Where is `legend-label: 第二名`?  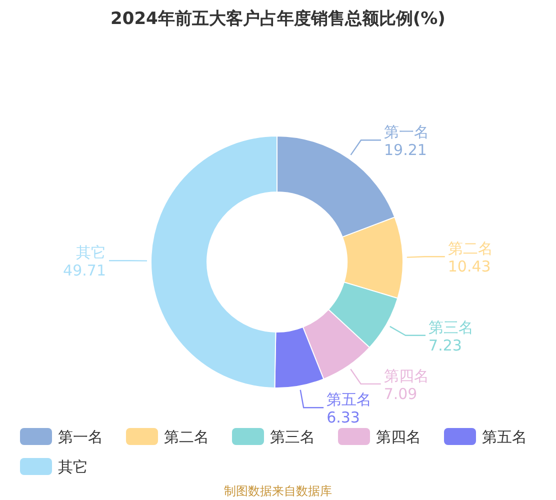
legend-label: 第二名 is located at coordinates (186, 437).